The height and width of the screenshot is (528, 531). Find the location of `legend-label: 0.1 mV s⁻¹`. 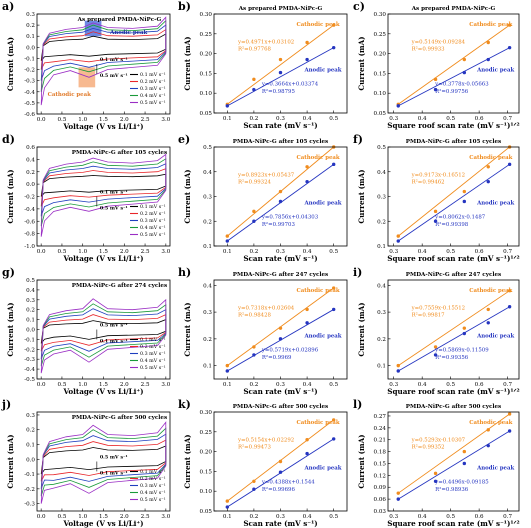

legend-label: 0.1 mV s⁻¹ is located at coordinates (153, 340).